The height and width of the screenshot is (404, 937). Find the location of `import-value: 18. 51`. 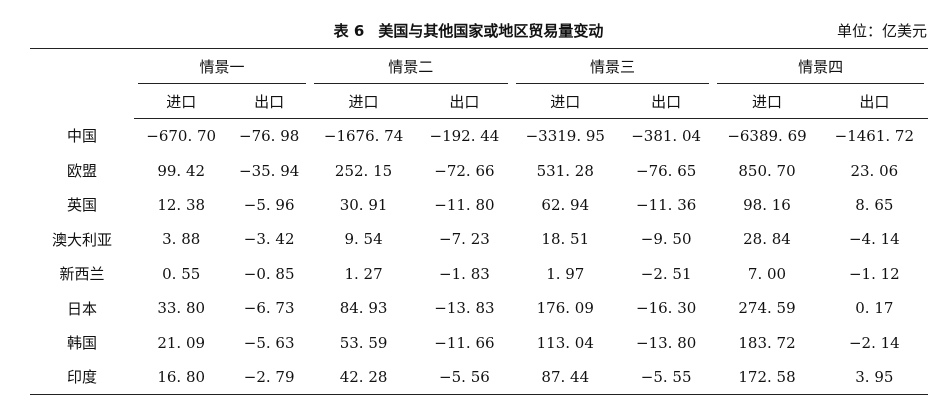

import-value: 18. 51 is located at coordinates (565, 239).